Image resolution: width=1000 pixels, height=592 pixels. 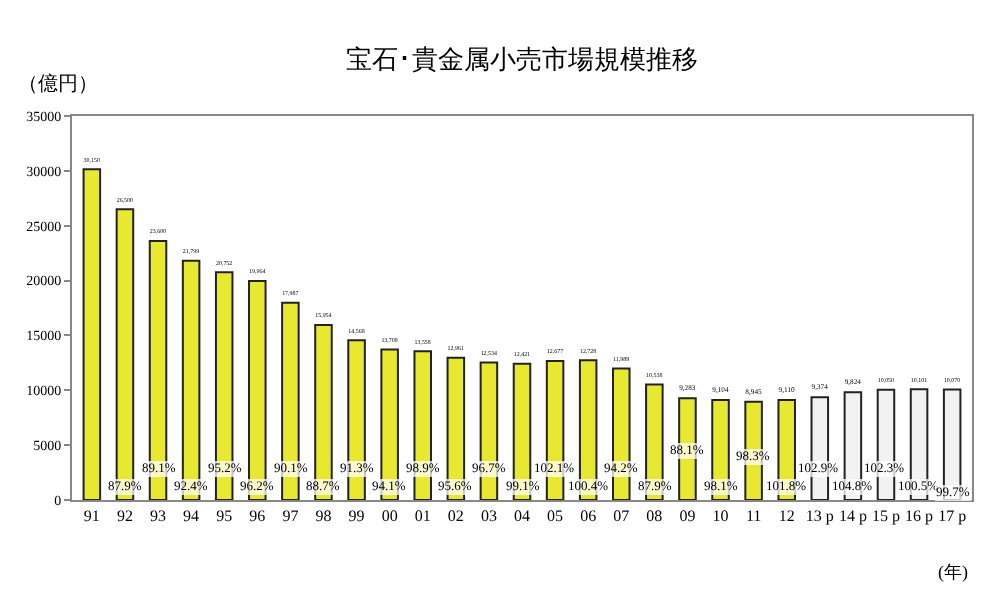 What do you see at coordinates (753, 516) in the screenshot?
I see `x-tick-label: 11` at bounding box center [753, 516].